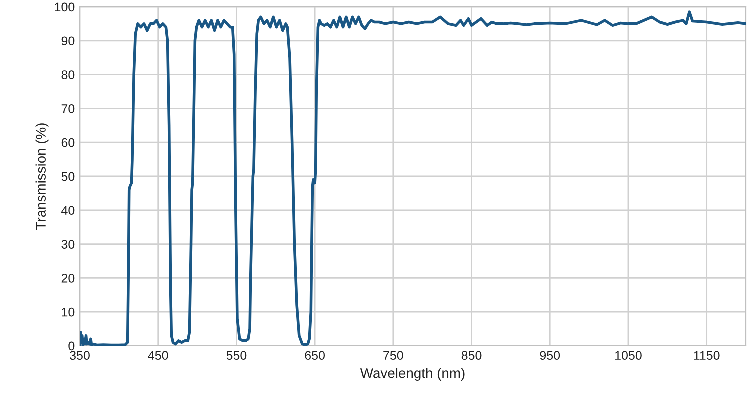 This screenshot has height=399, width=753. What do you see at coordinates (394, 355) in the screenshot?
I see `x-tick-label: 750` at bounding box center [394, 355].